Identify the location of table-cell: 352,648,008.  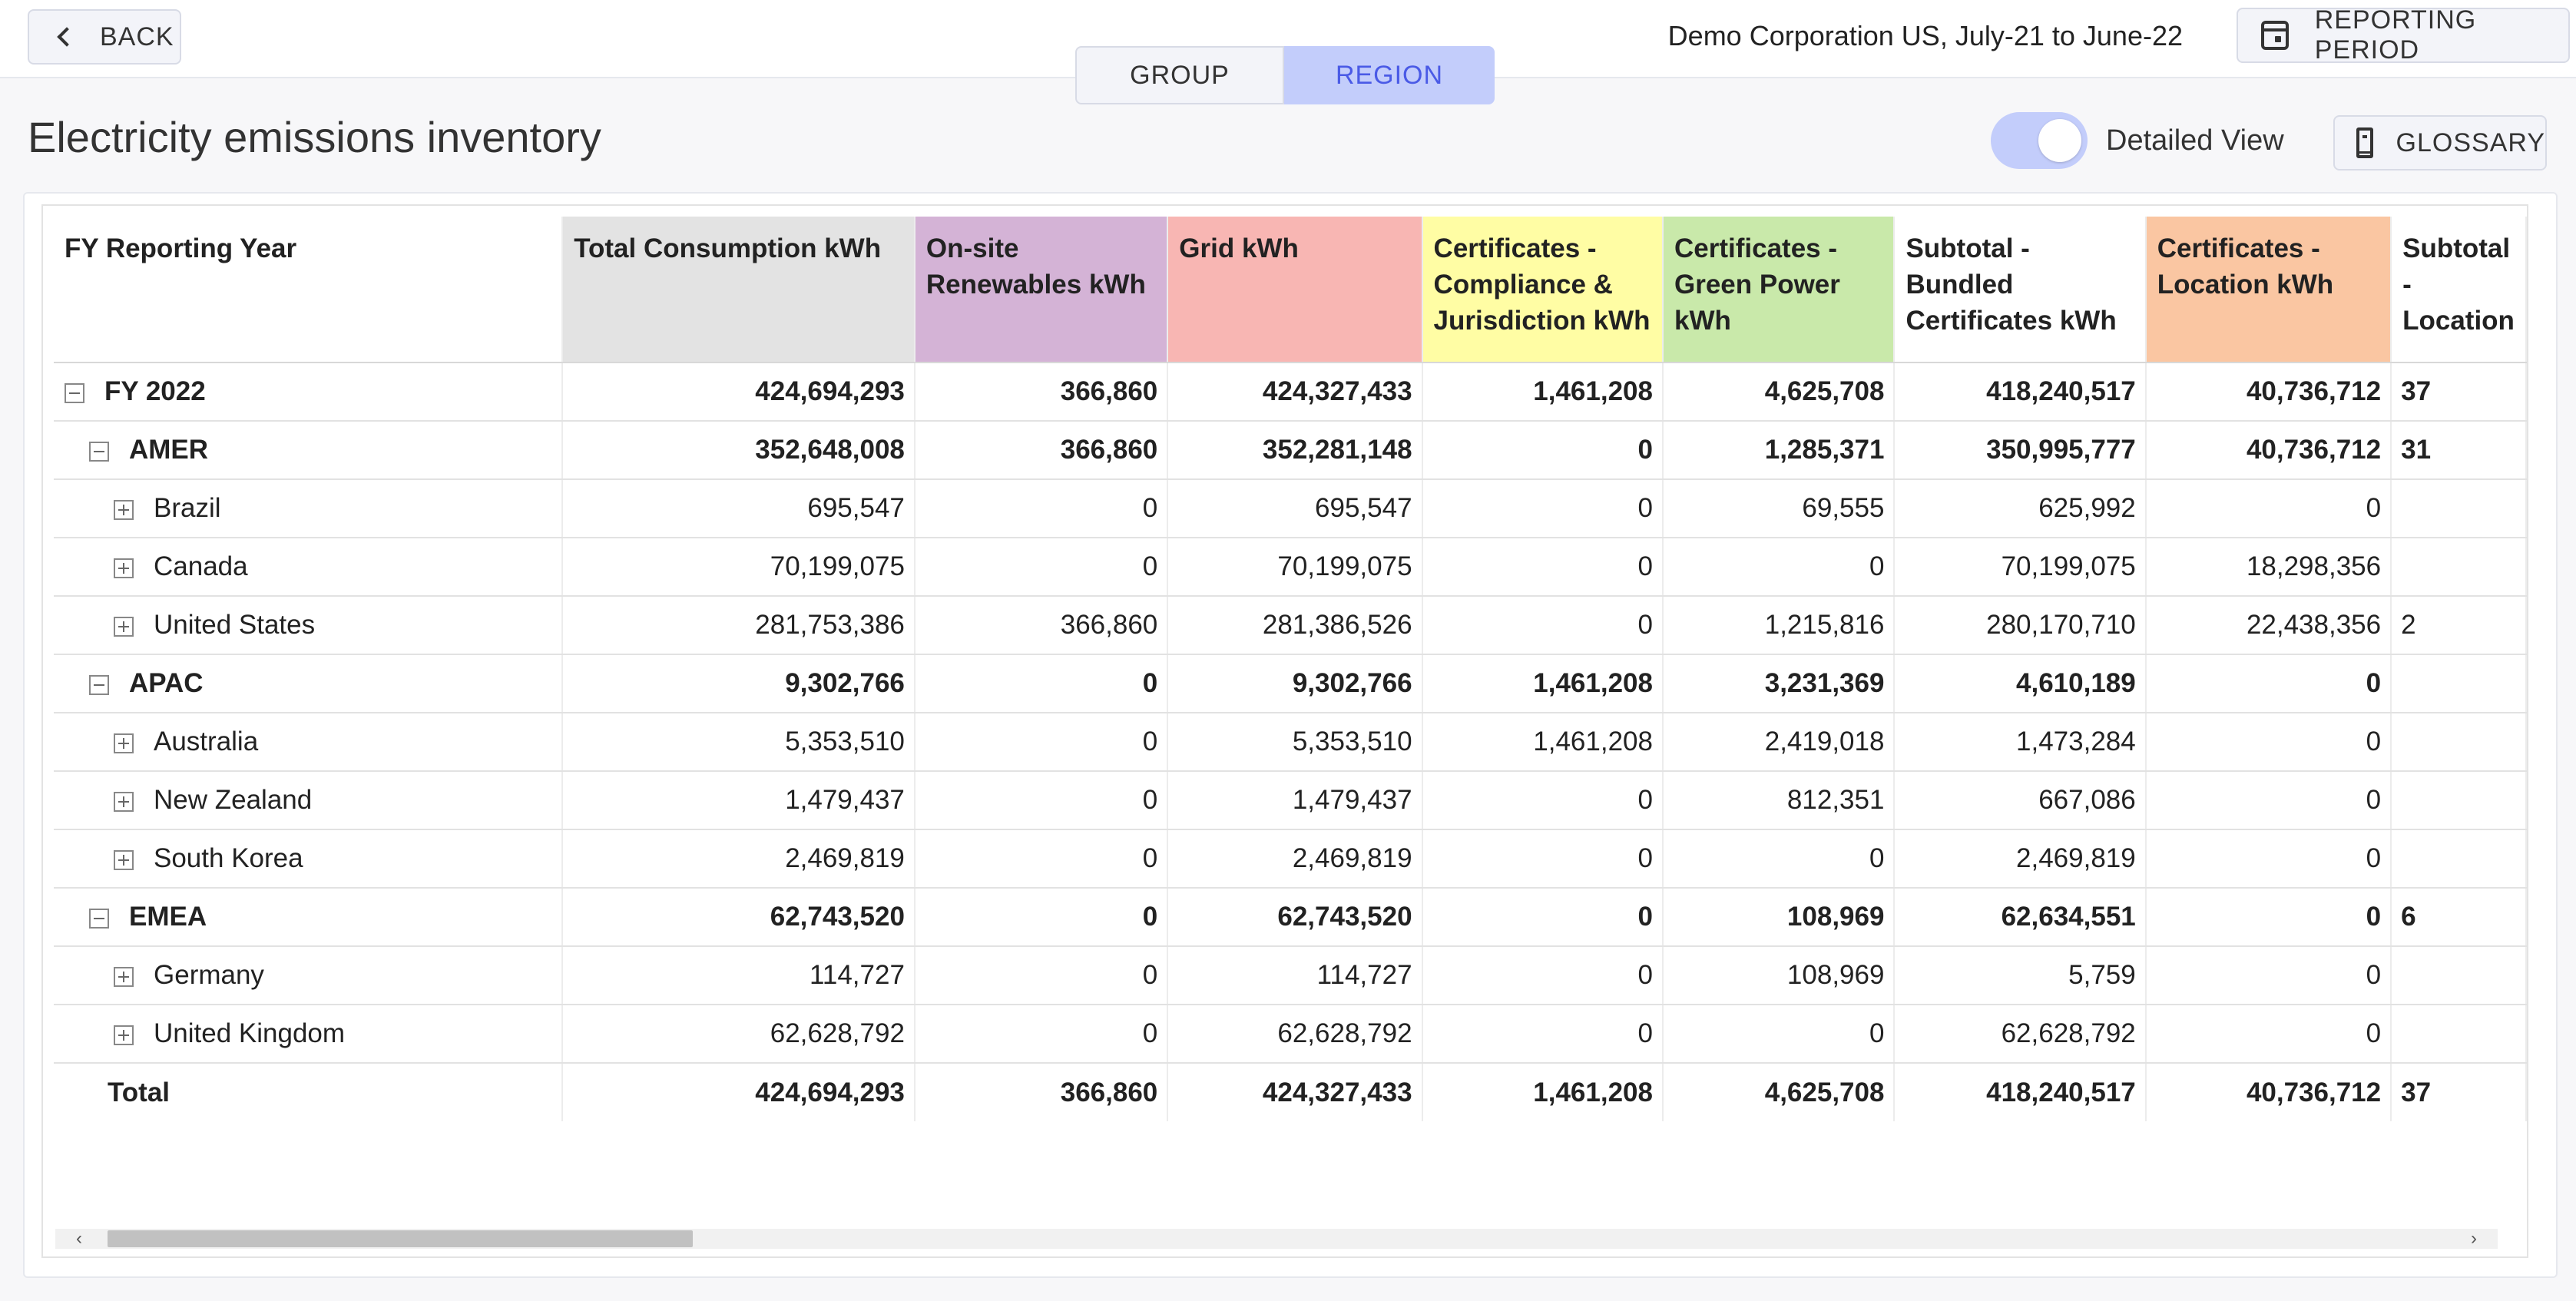
(739, 450).